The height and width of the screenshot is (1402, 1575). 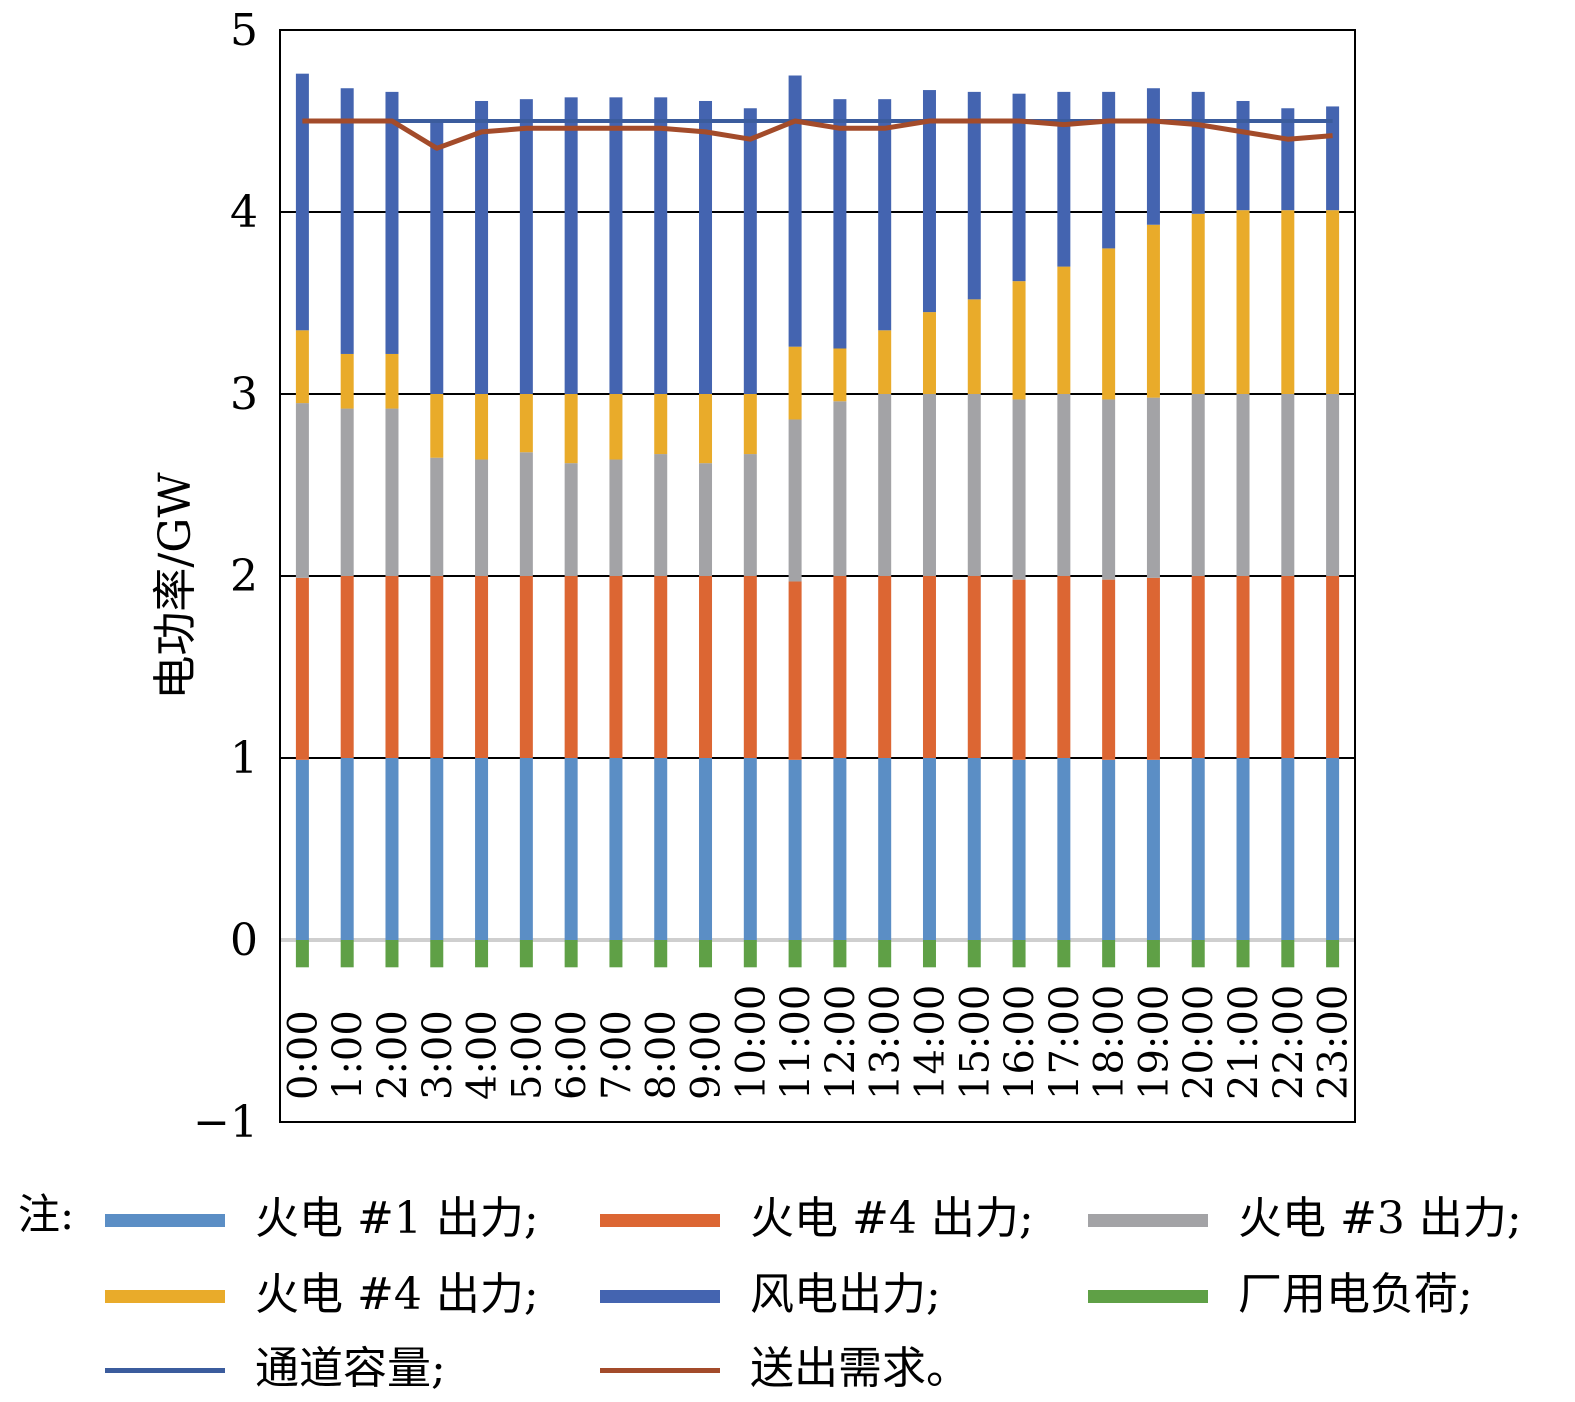 I want to click on x-tick-label: 20:00, so click(x=1199, y=1042).